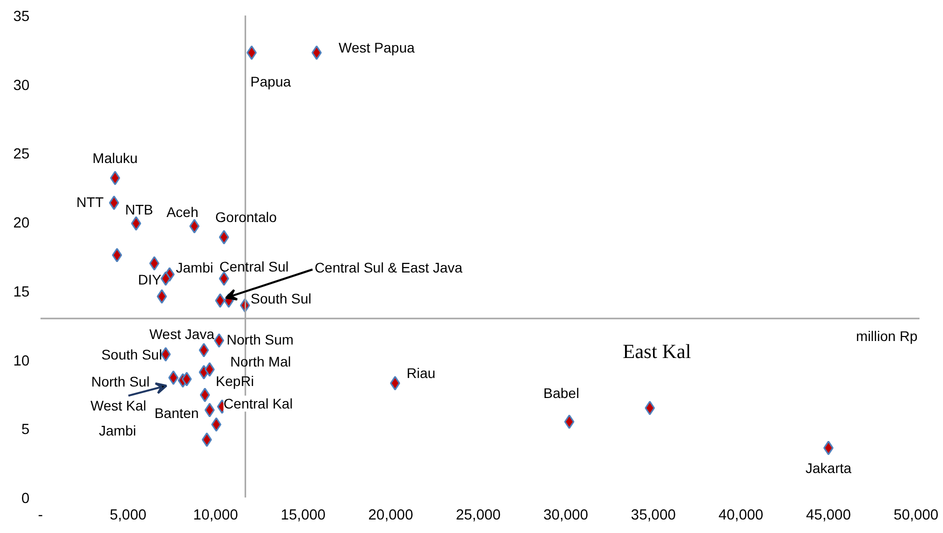 This screenshot has width=943, height=533. I want to click on annotation: KepRi, so click(235, 381).